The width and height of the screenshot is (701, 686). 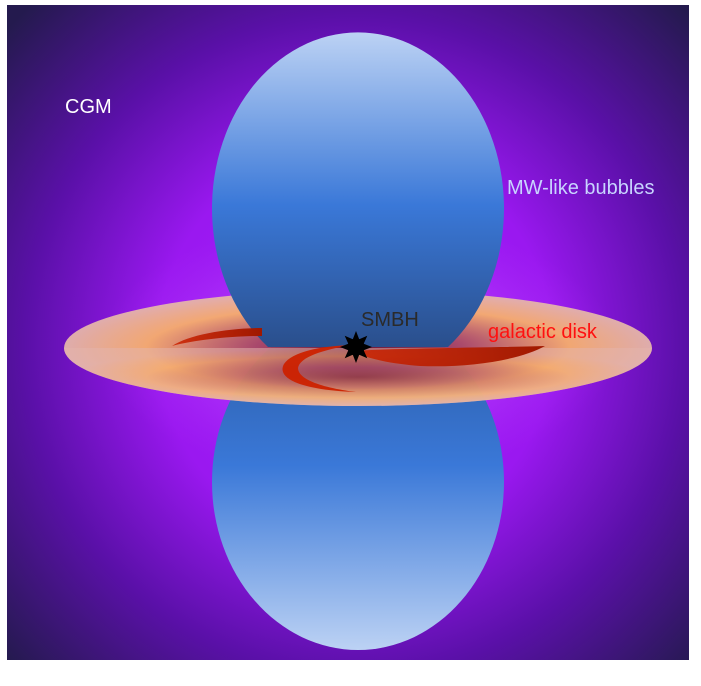 I want to click on disk-front-half, so click(x=358, y=377).